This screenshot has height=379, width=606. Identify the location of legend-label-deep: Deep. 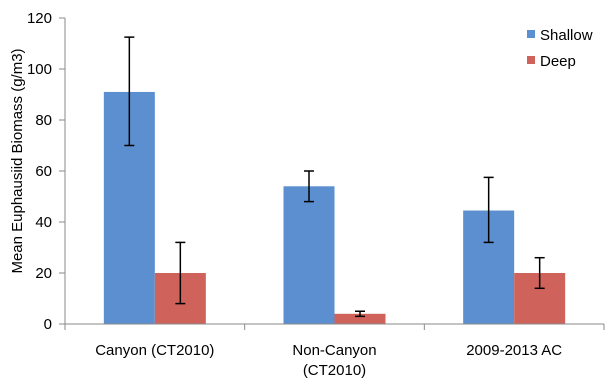
(558, 61).